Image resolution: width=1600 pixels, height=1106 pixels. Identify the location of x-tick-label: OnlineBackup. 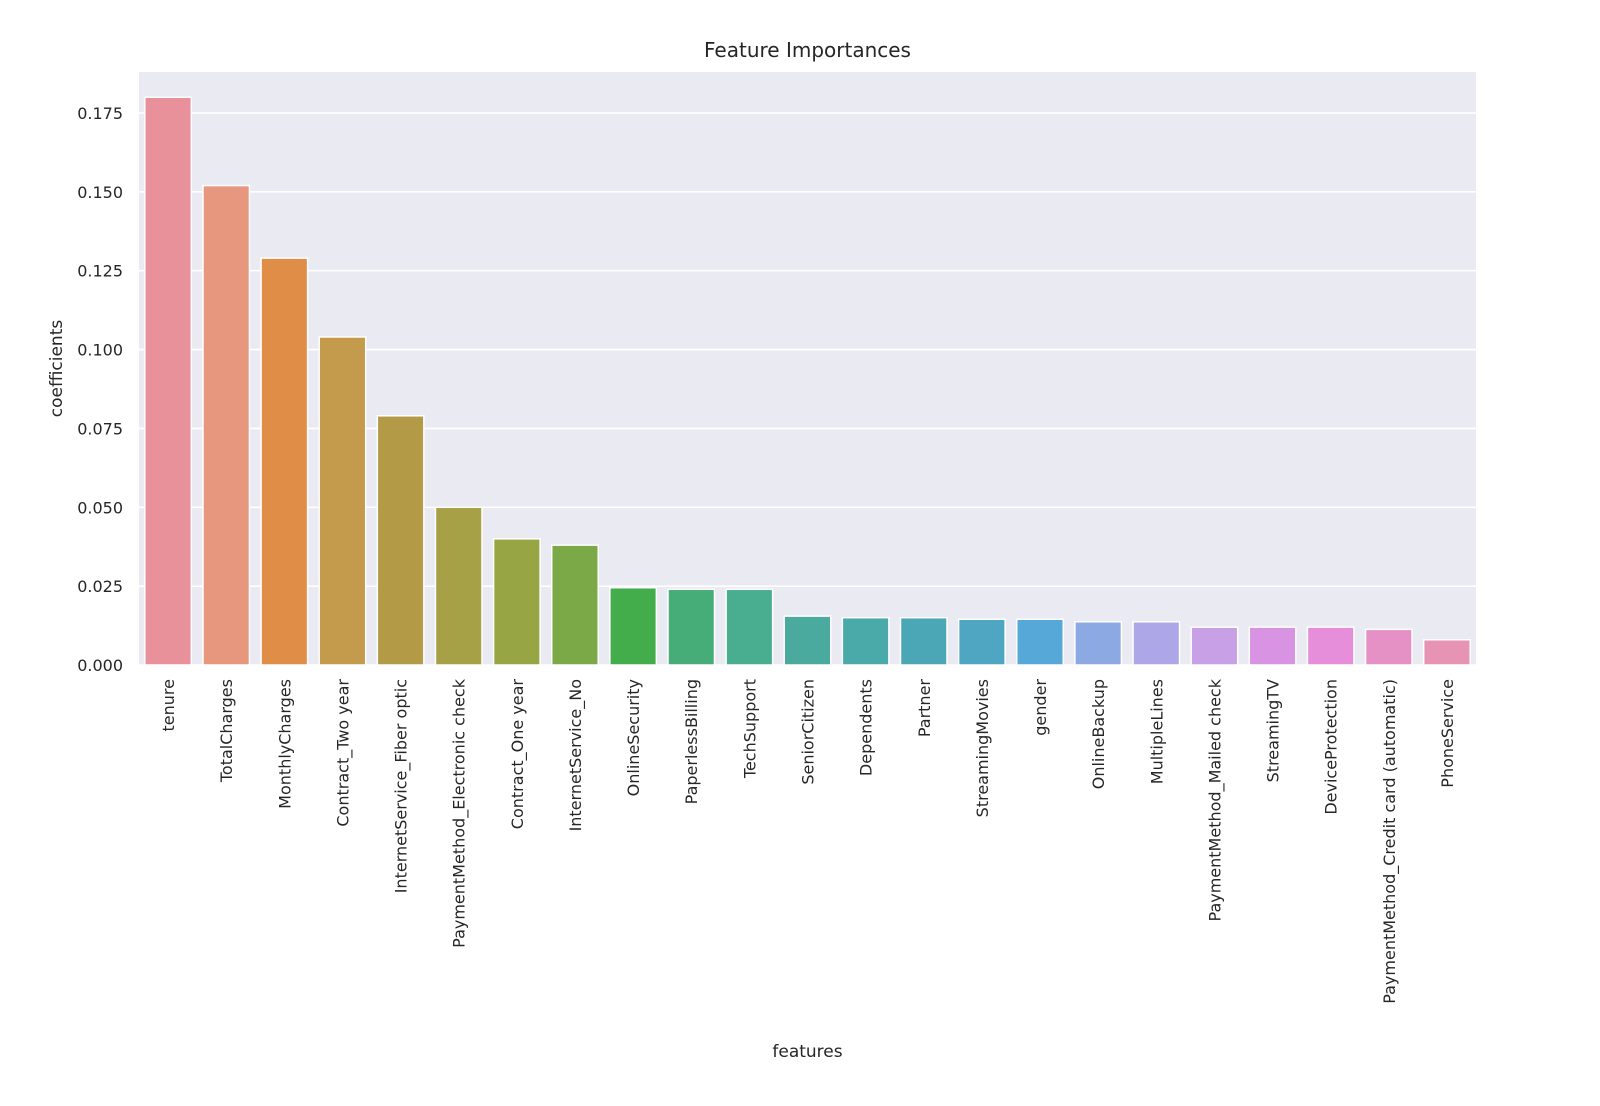
(1098, 734).